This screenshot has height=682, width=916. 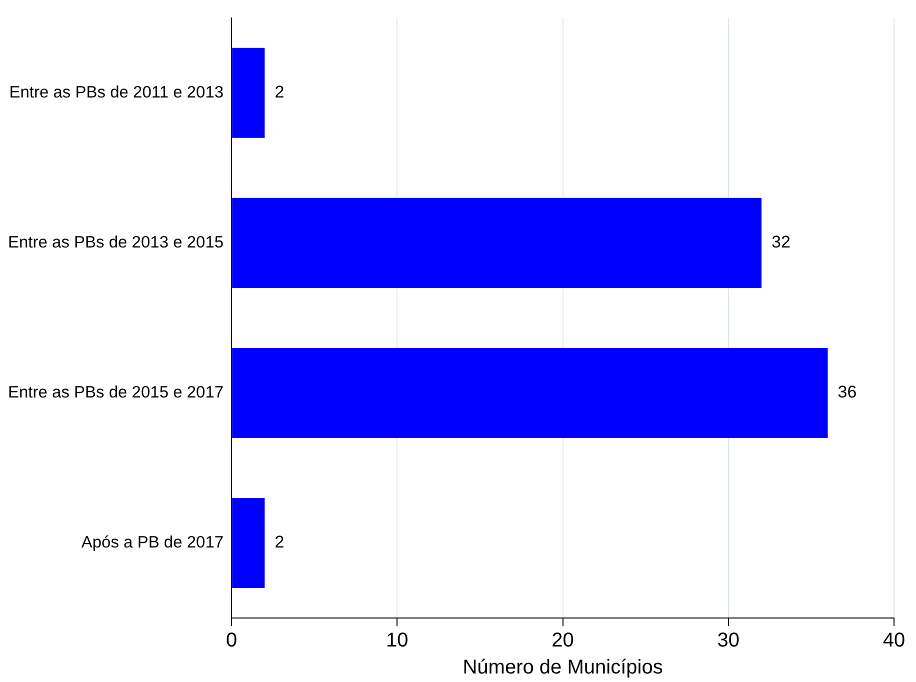 I want to click on x-axis-title: Número de Municípios, so click(x=562, y=667).